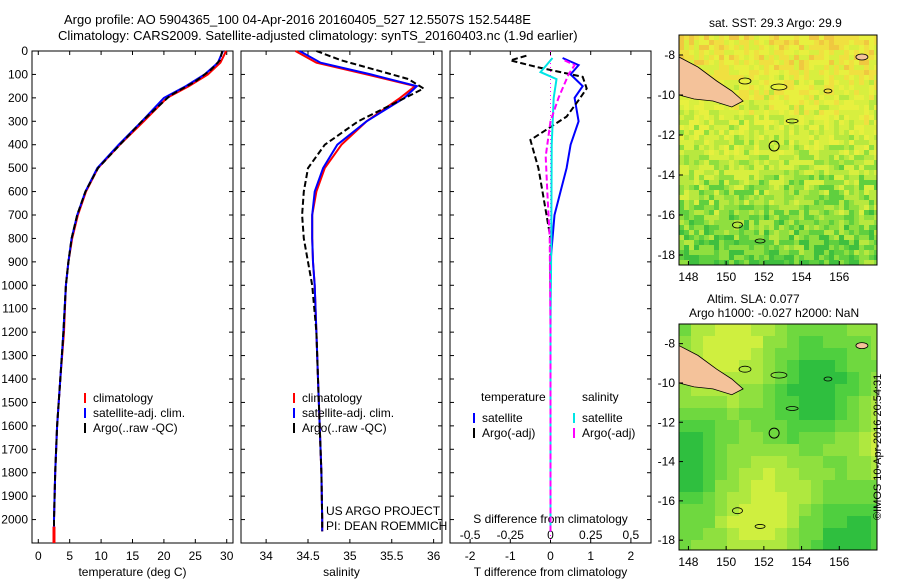  Describe the element at coordinates (14, 332) in the screenshot. I see `depth-tick-label: 1200` at that location.